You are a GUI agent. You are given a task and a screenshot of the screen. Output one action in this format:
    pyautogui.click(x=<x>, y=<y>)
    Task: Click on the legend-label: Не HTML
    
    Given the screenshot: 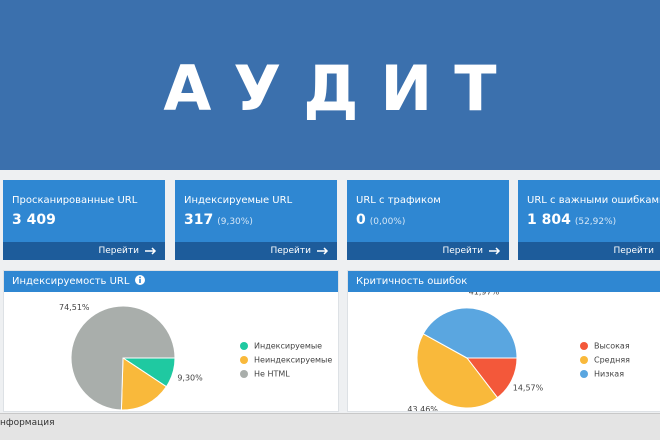 What is the action you would take?
    pyautogui.click(x=272, y=374)
    